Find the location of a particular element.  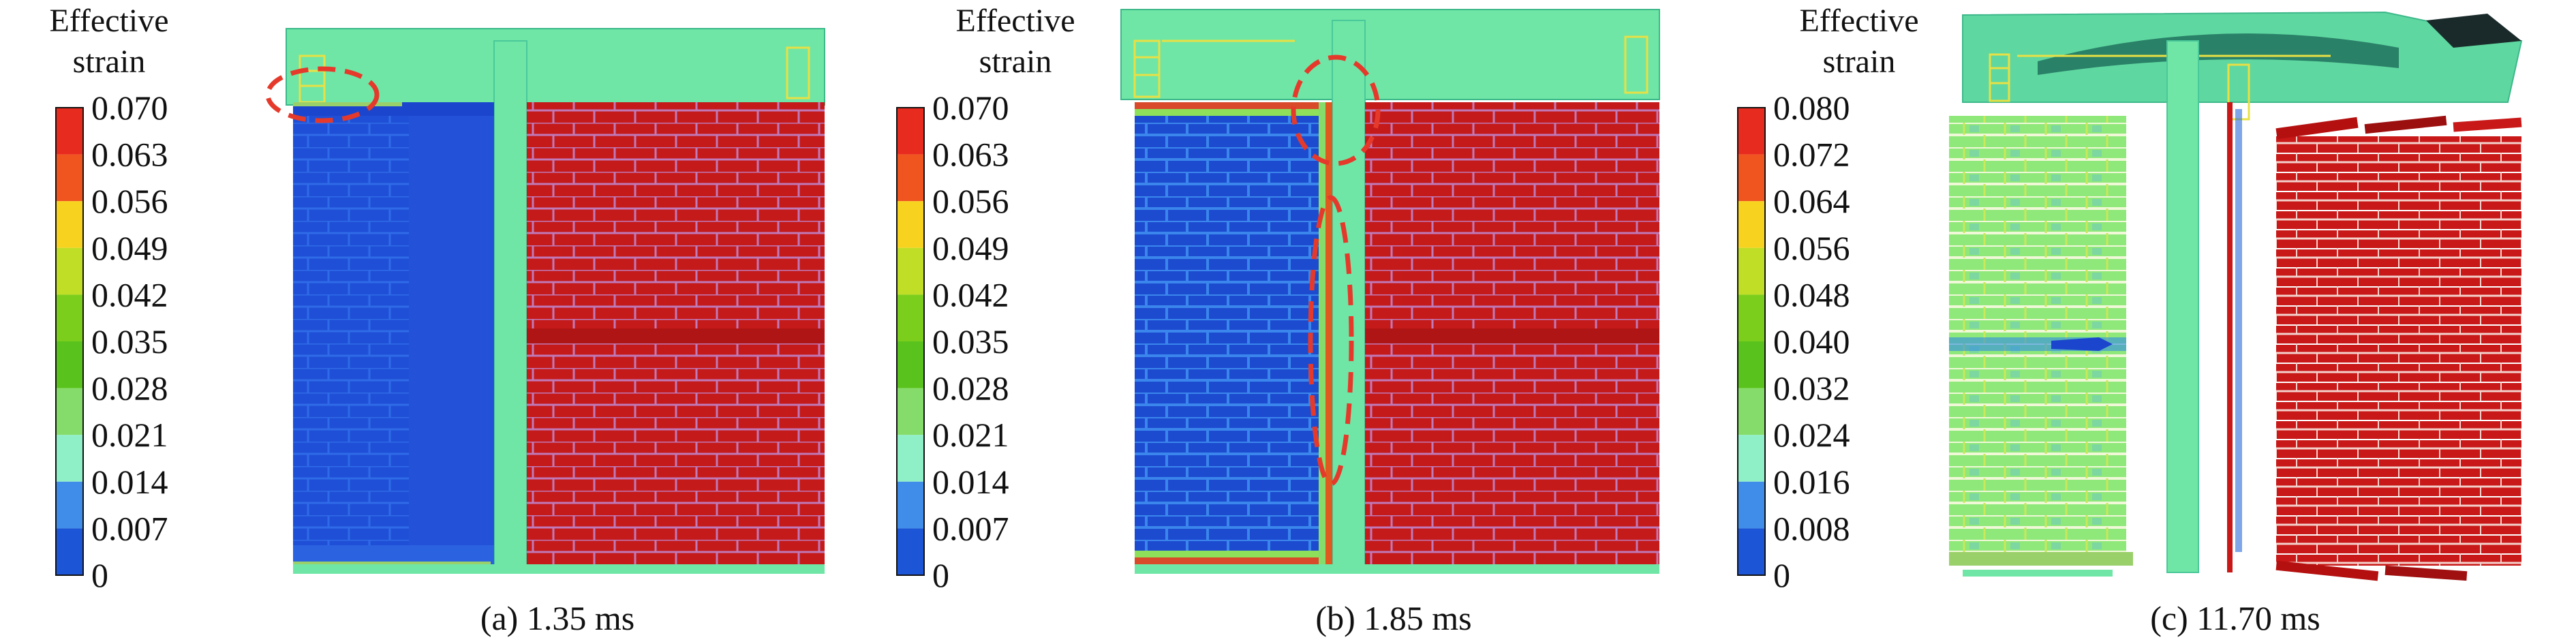

colorbar-tick-label: 0.016 is located at coordinates (1811, 482).